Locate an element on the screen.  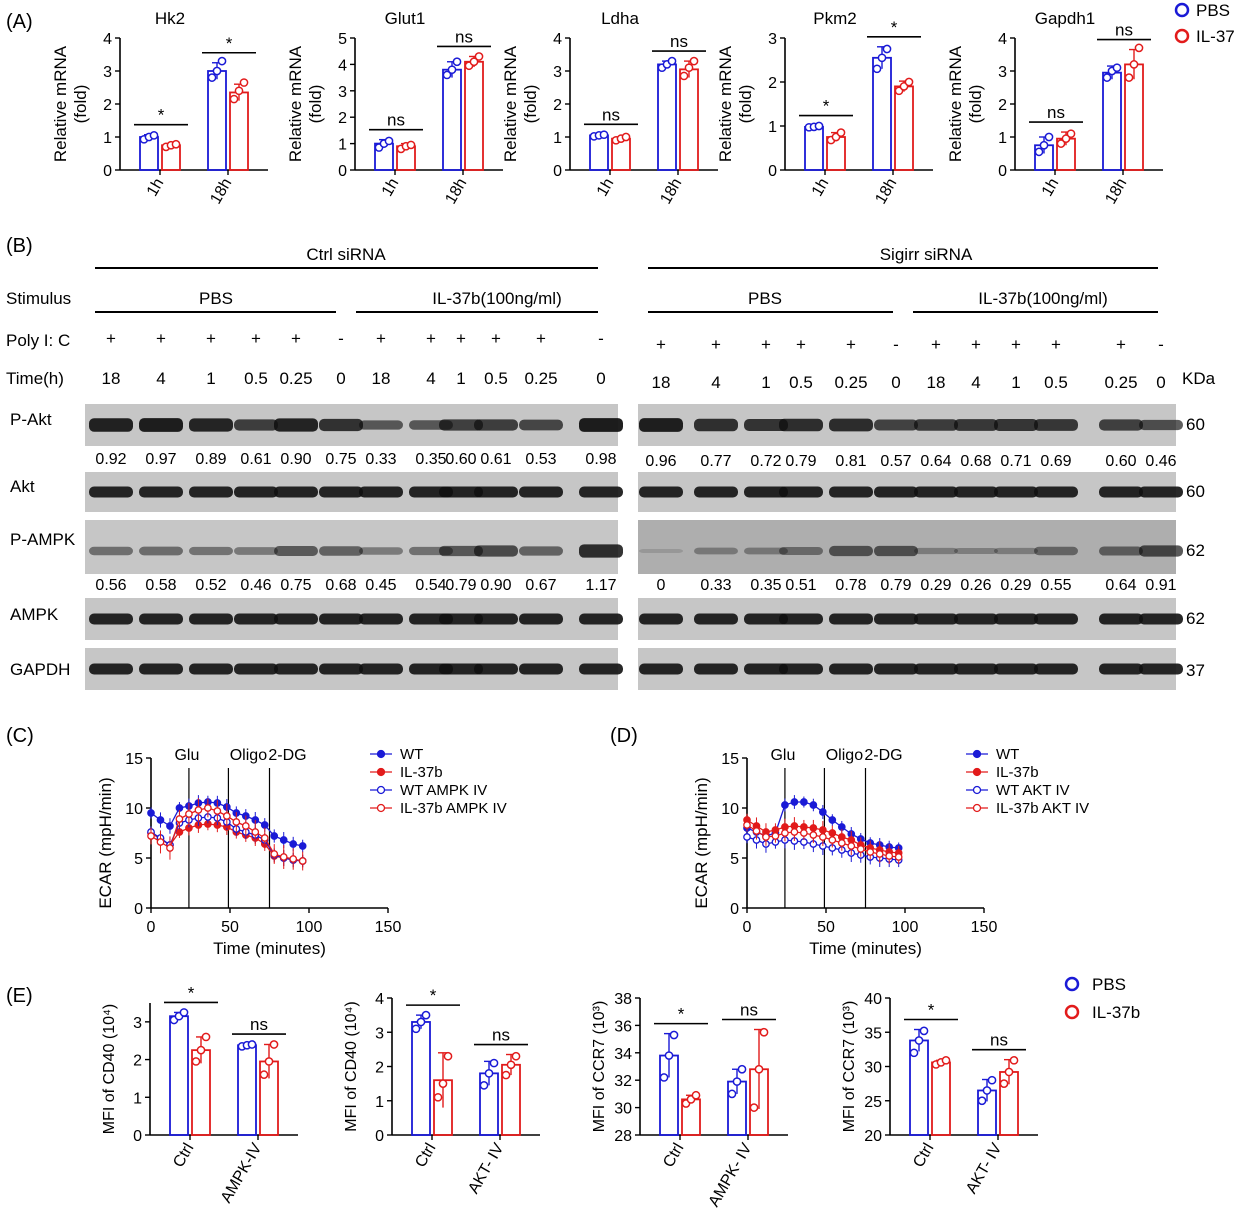
sig-label: ns is located at coordinates (464, 36).